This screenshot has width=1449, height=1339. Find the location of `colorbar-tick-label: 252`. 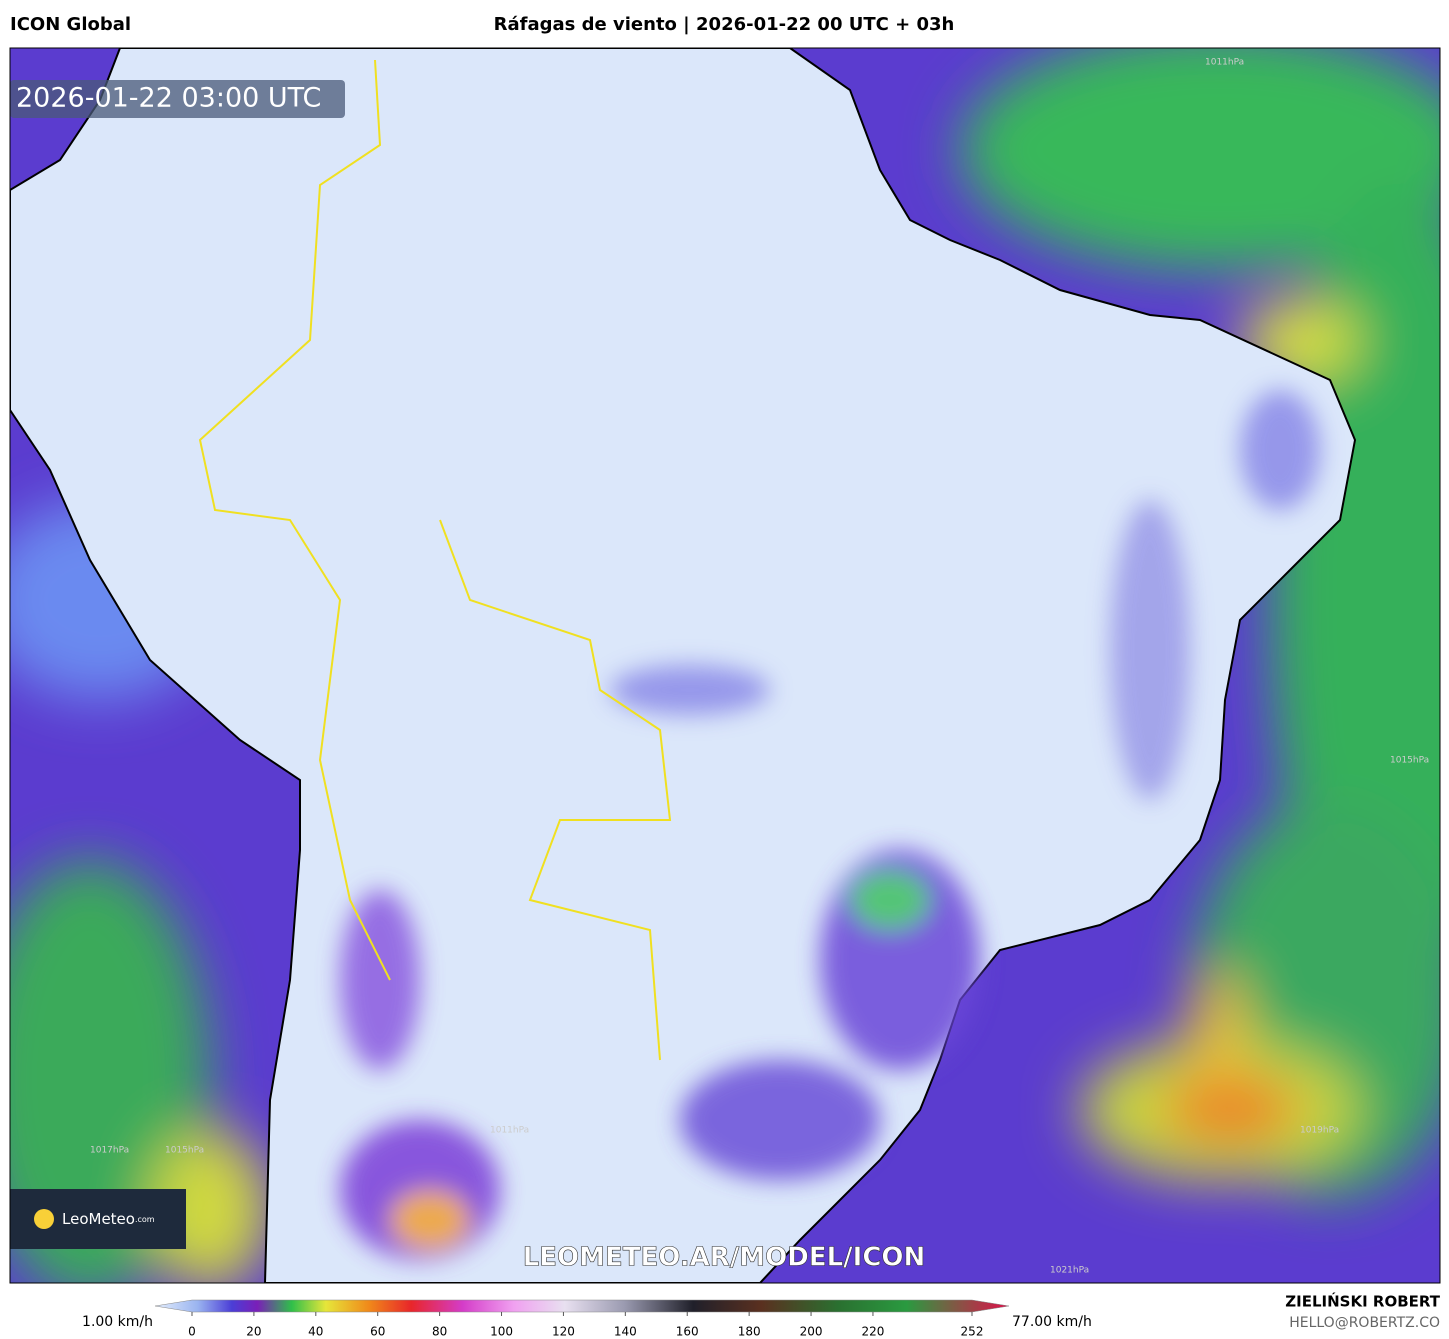

colorbar-tick-label: 252 is located at coordinates (972, 1332).